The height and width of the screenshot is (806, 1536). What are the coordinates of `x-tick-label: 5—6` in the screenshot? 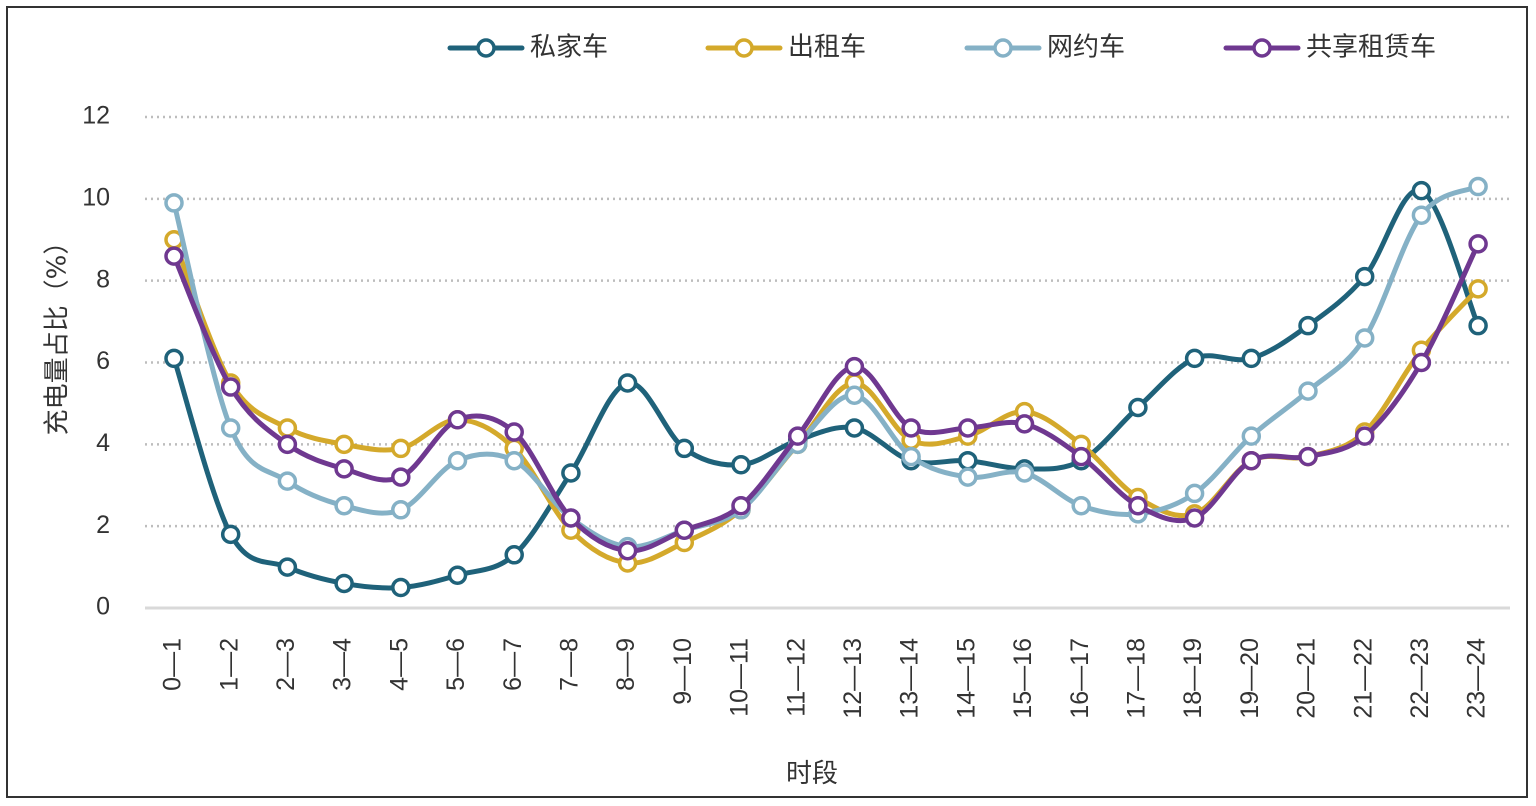 It's located at (456, 664).